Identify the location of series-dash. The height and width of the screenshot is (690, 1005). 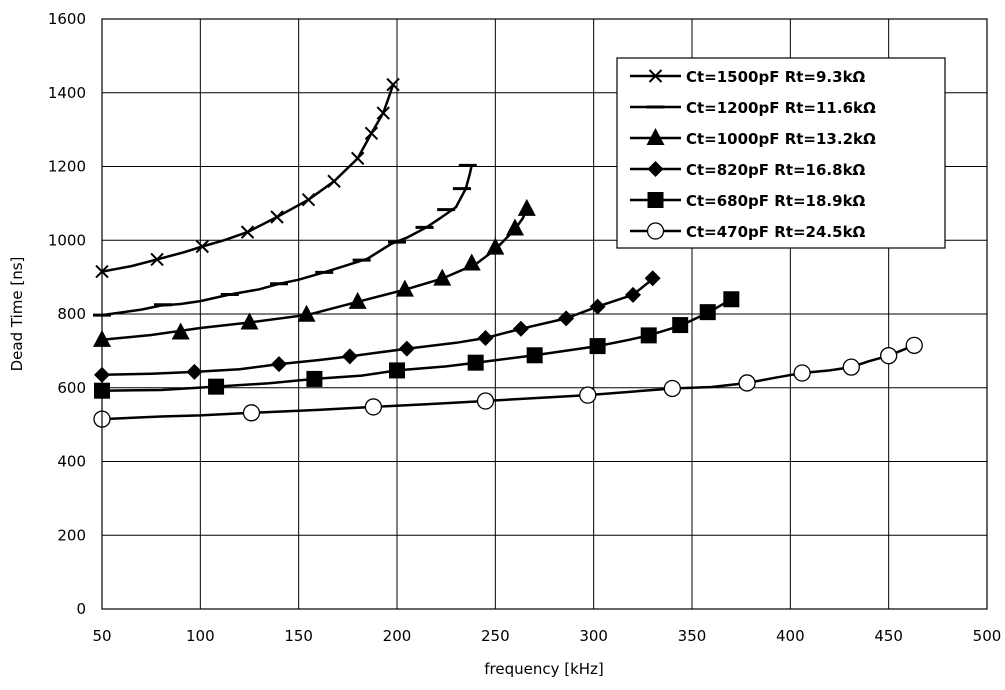
(285, 240).